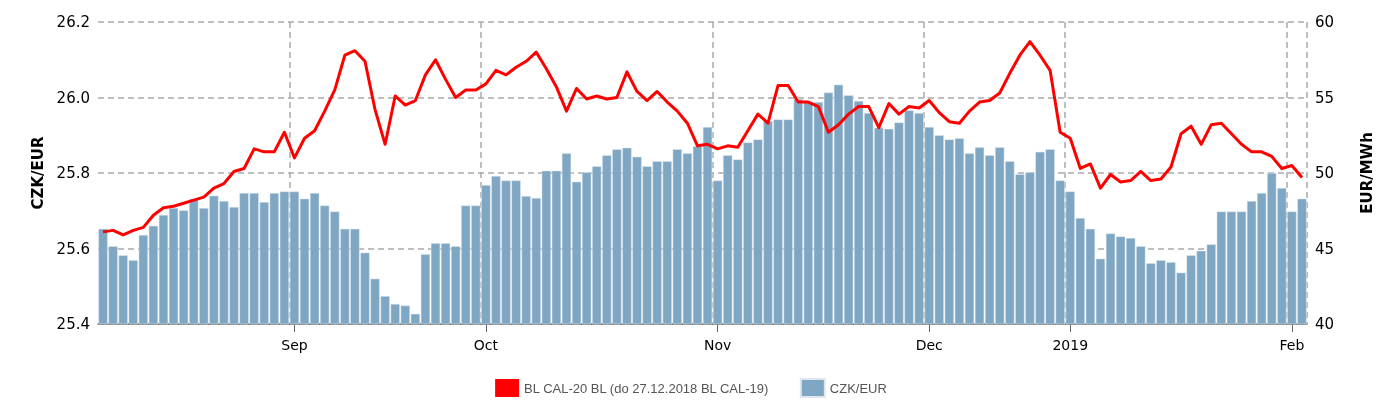 The image size is (1382, 405). I want to click on y2-tick-label: 50, so click(1325, 173).